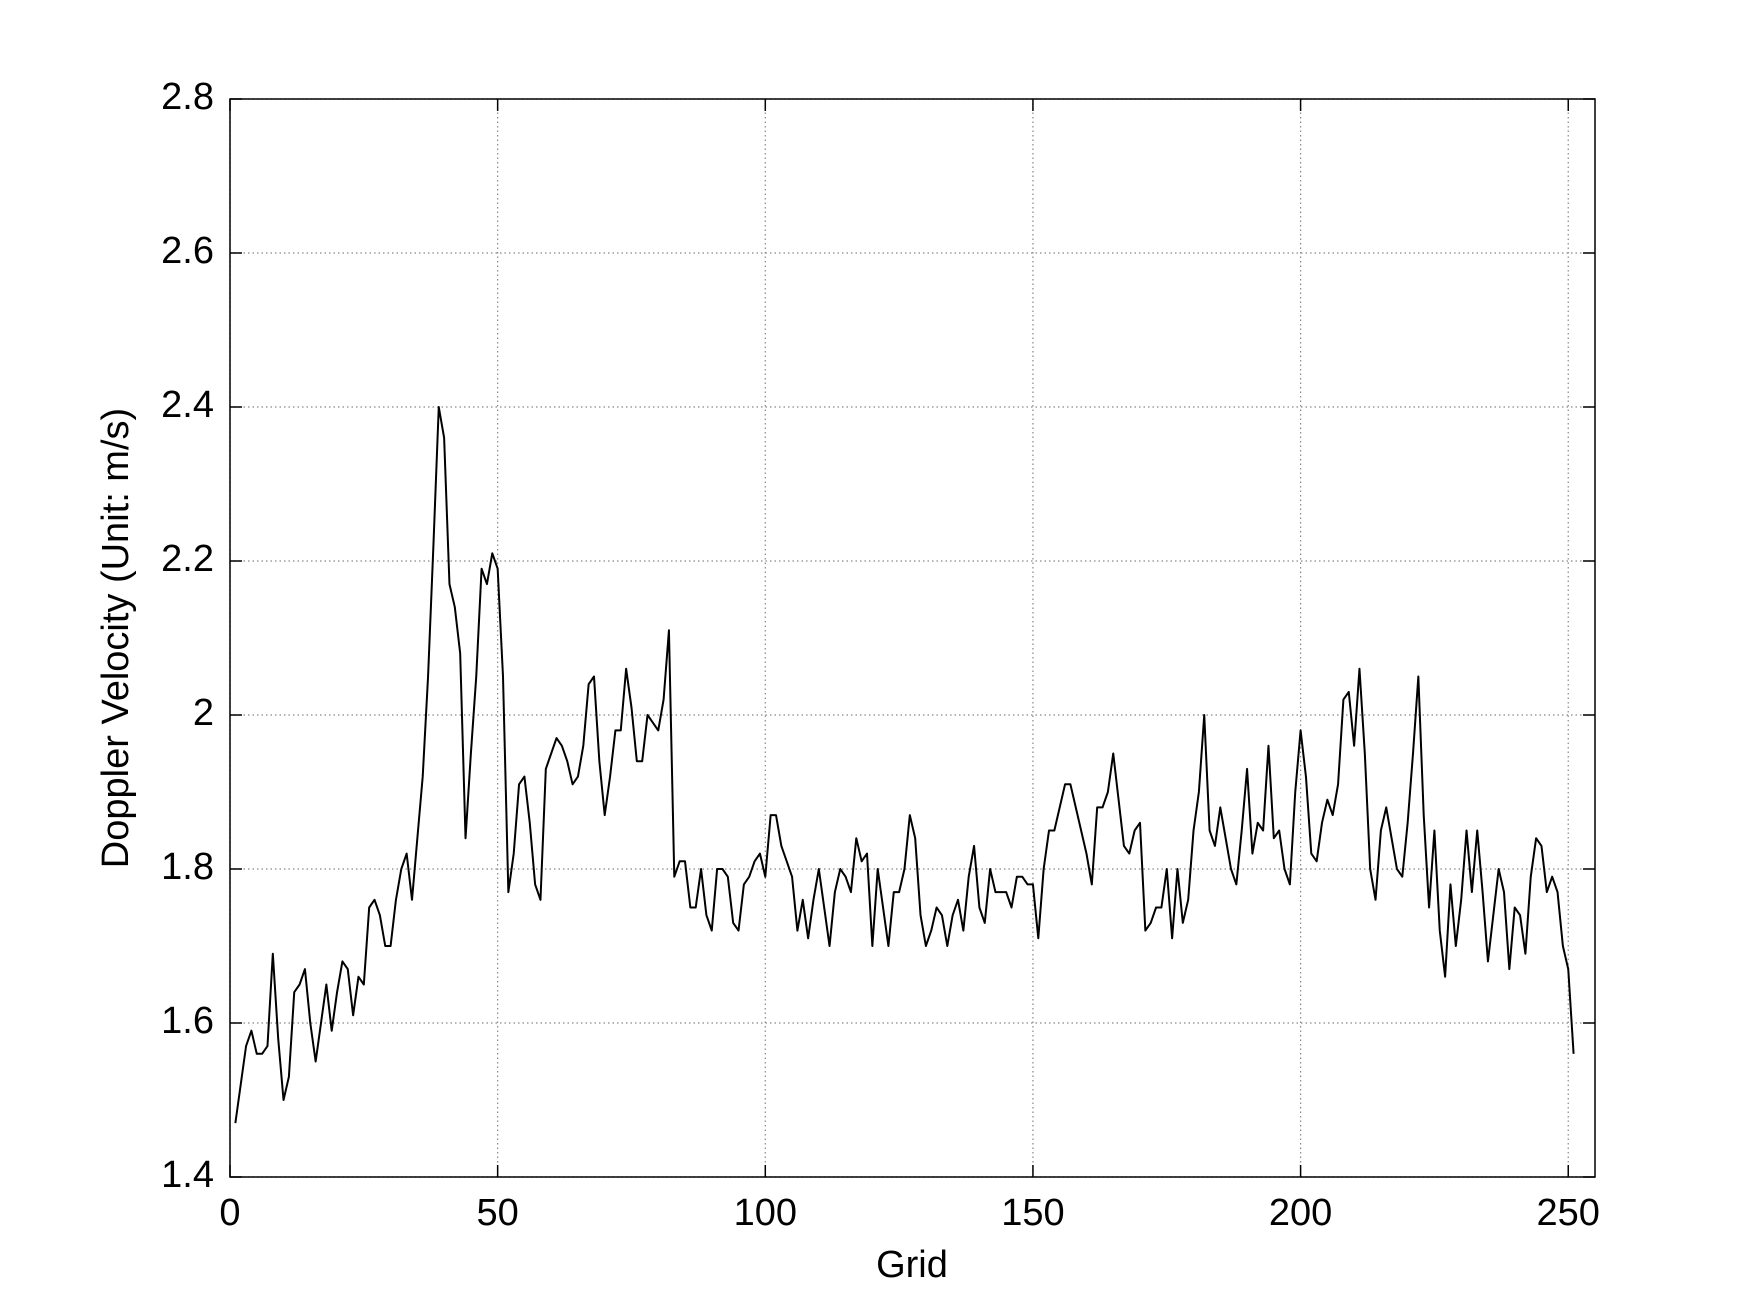 The width and height of the screenshot is (1751, 1313). What do you see at coordinates (187, 1175) in the screenshot?
I see `y-tick-label: 1.4` at bounding box center [187, 1175].